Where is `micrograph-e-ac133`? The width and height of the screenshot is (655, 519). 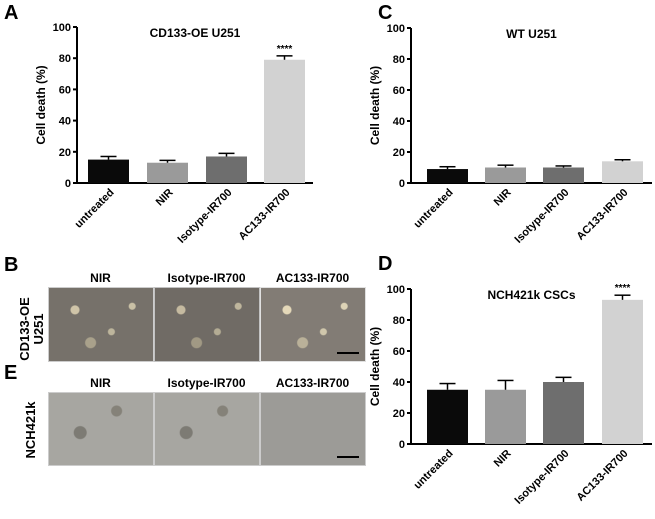 micrograph-e-ac133 is located at coordinates (313, 429).